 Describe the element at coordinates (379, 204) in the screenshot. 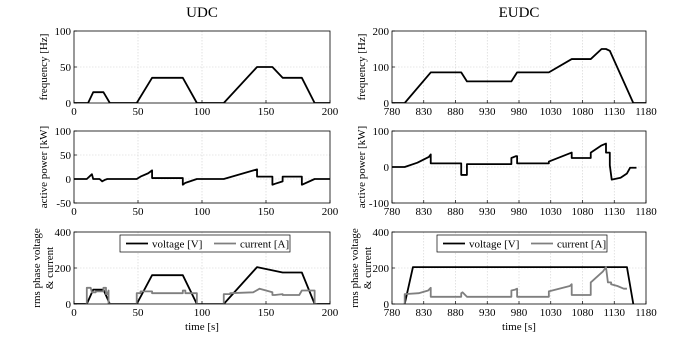

I see `y-tick-label: -100` at that location.